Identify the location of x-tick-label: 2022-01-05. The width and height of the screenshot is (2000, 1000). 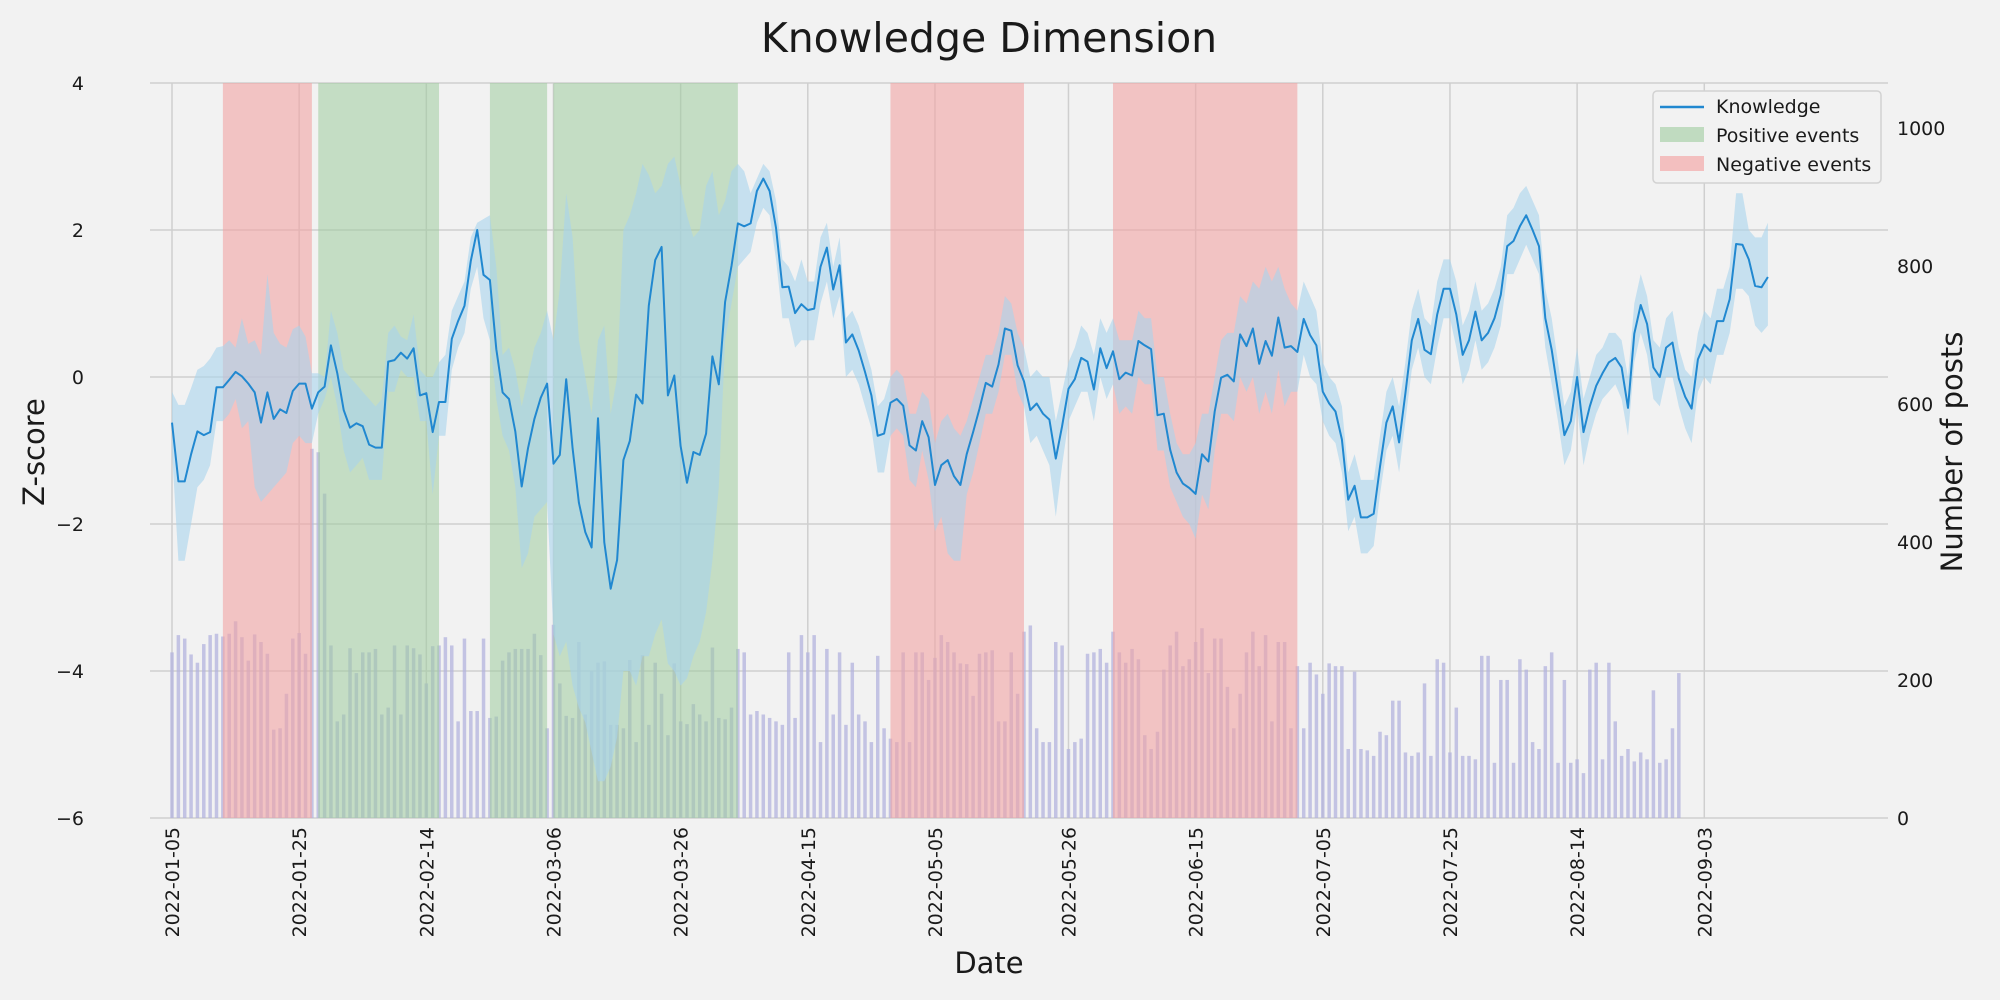
(173, 882).